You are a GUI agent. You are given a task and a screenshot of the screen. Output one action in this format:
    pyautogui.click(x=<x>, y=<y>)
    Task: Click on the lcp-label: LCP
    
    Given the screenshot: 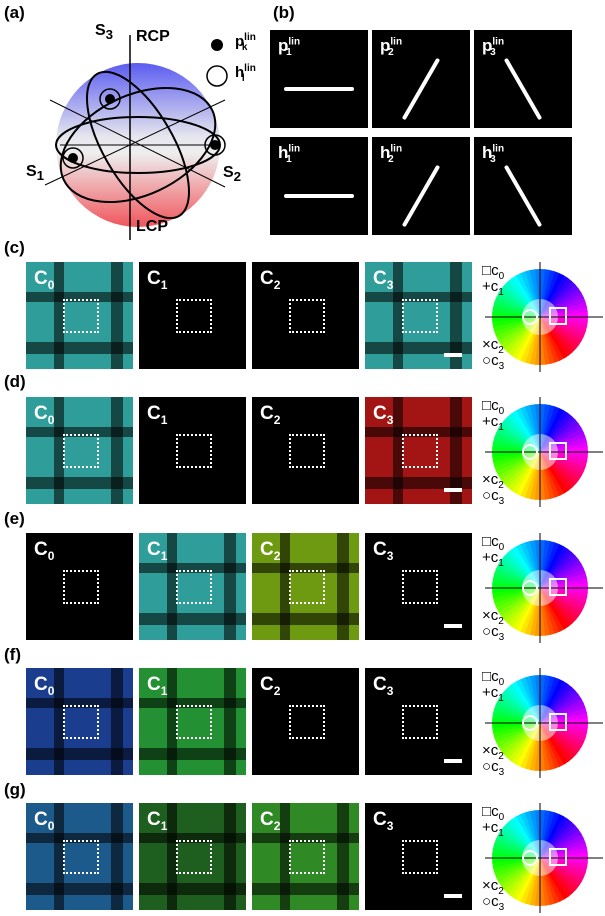 What is the action you would take?
    pyautogui.click(x=152, y=226)
    